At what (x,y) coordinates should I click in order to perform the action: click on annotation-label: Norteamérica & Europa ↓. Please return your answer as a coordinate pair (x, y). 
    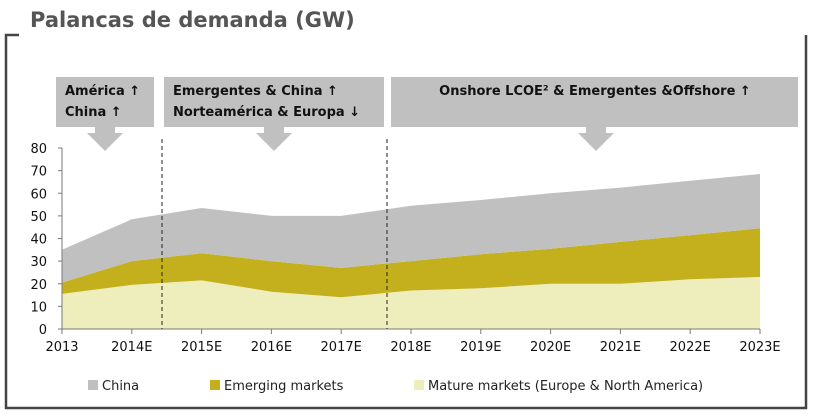
    Looking at the image, I should click on (266, 112).